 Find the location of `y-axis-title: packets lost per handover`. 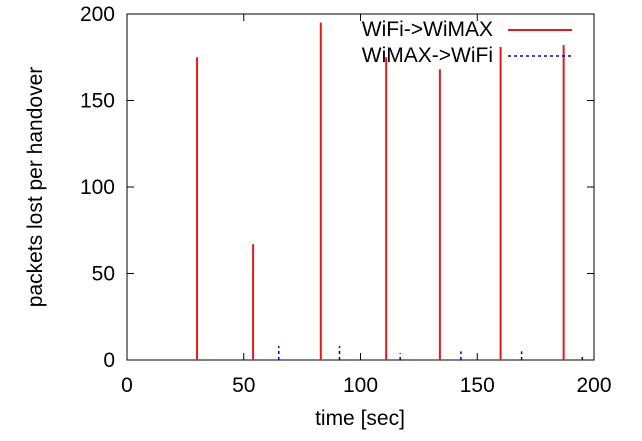

y-axis-title: packets lost per handover is located at coordinates (35, 187).